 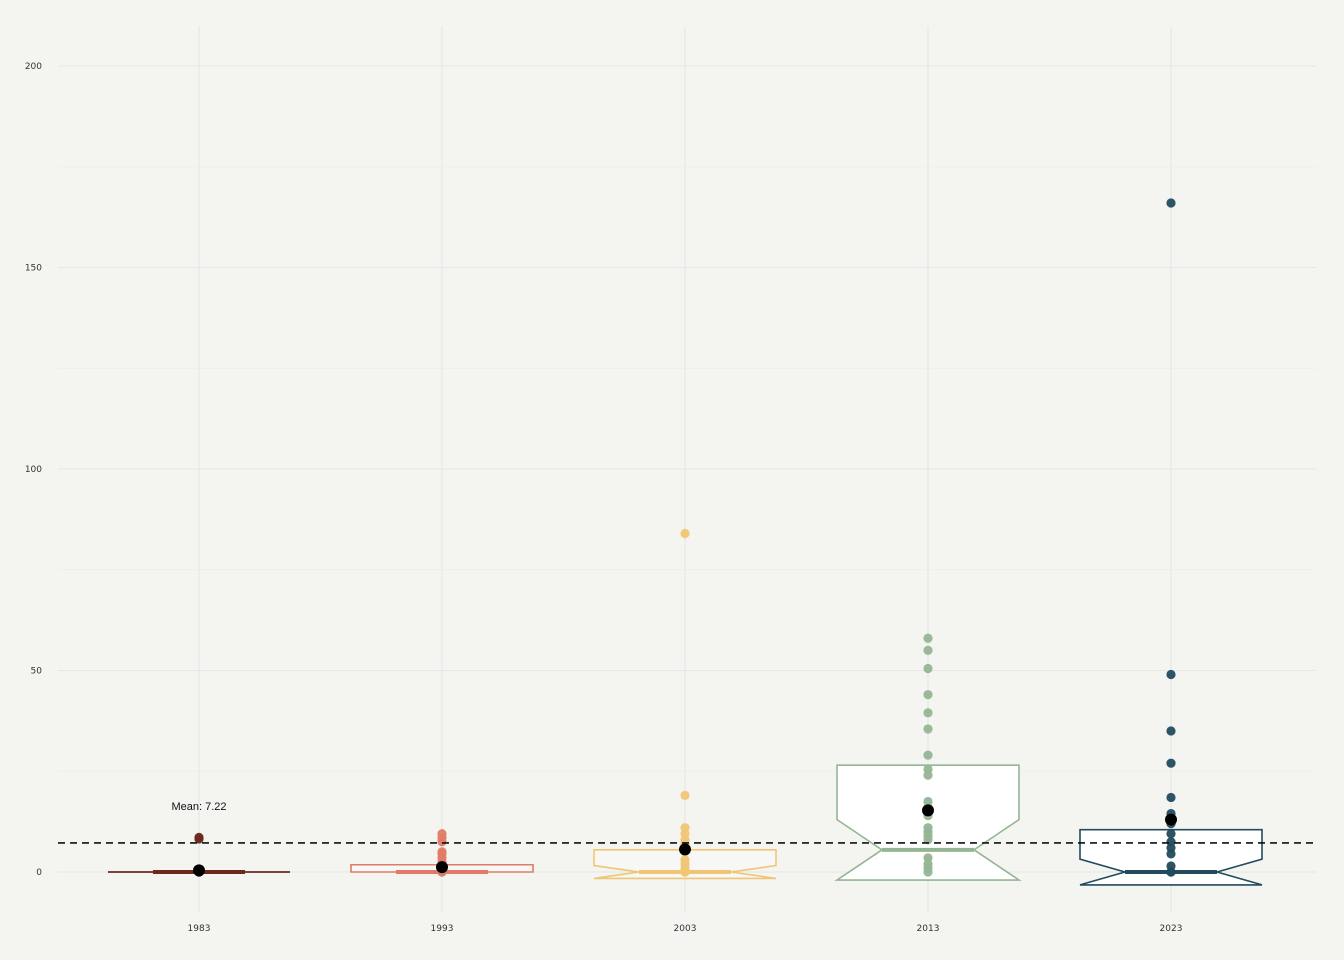 What do you see at coordinates (33, 67) in the screenshot?
I see `y-tick-label: 200` at bounding box center [33, 67].